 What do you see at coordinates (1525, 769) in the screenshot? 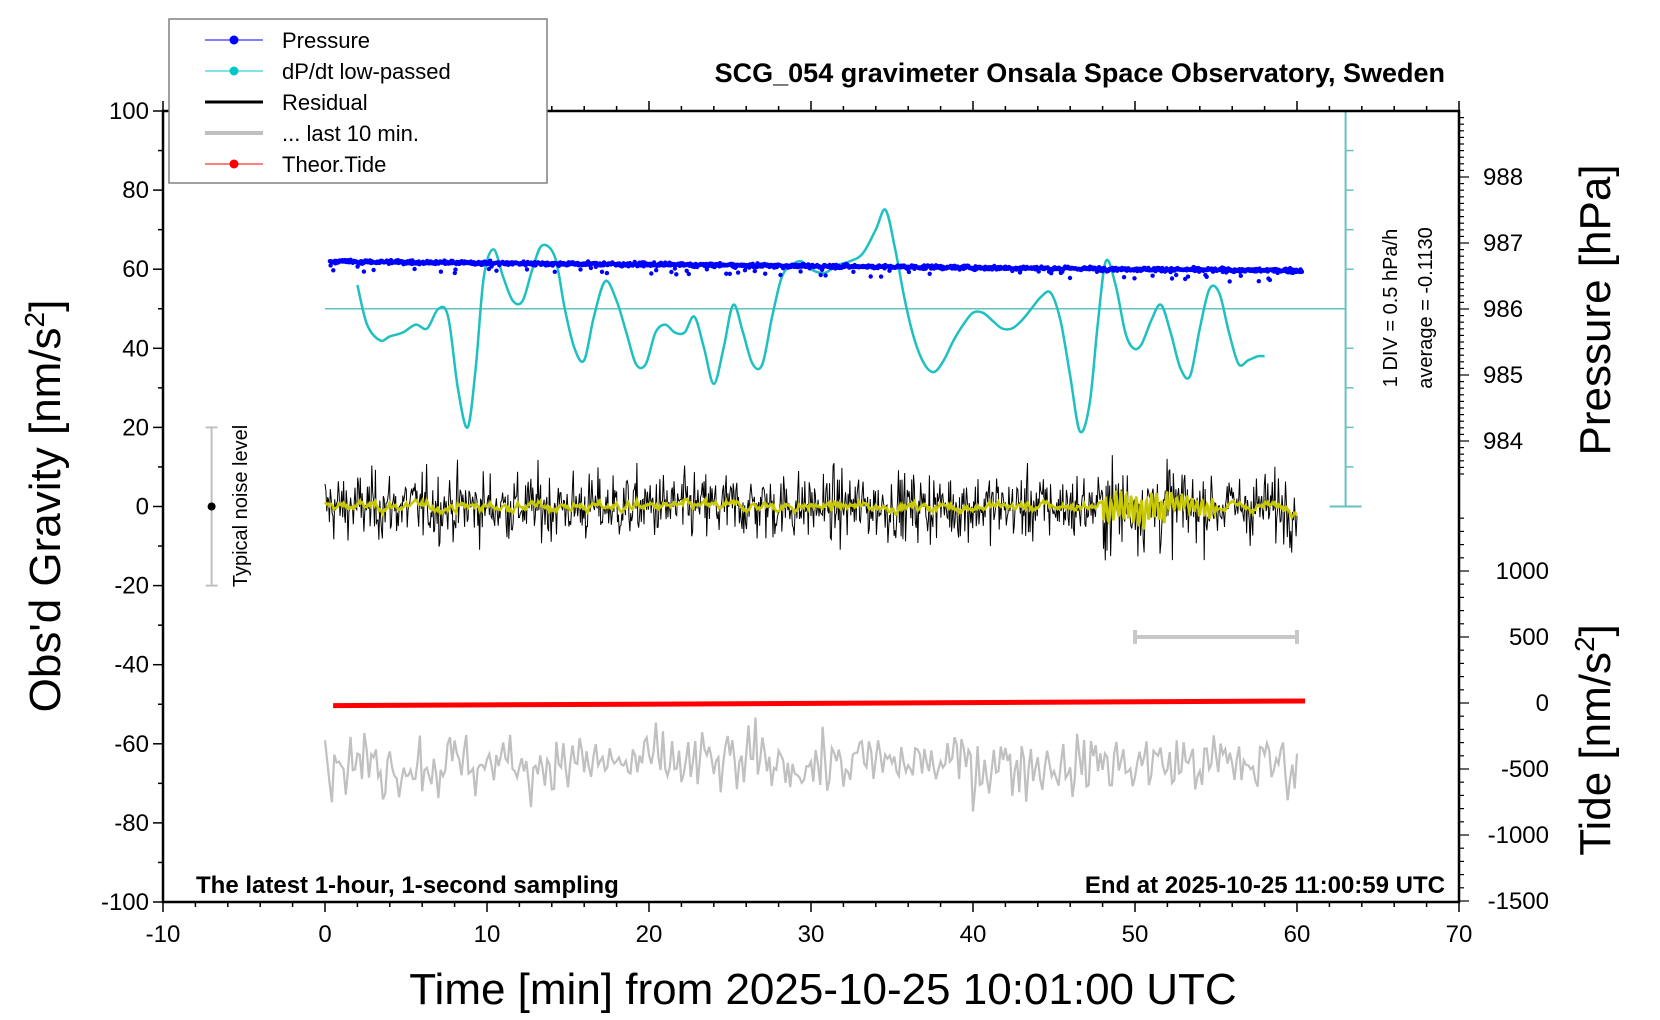
I see `tide-tick-label: -500` at bounding box center [1525, 769].